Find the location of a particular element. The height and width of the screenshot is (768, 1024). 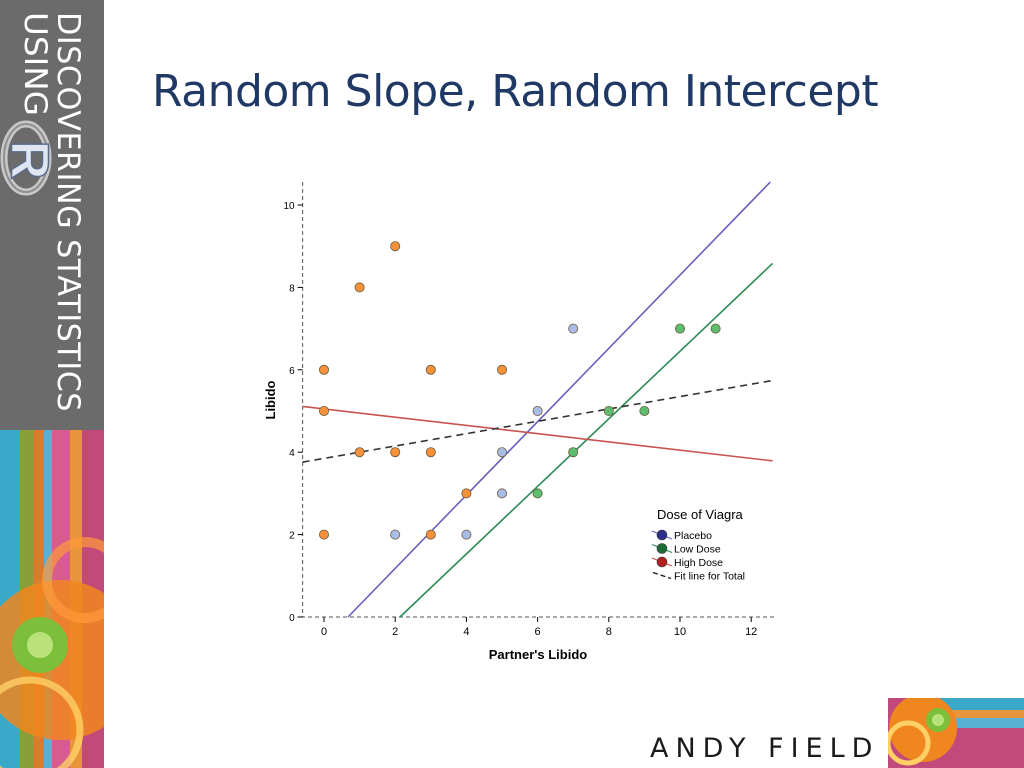

legend-marker-total is located at coordinates (662, 575).